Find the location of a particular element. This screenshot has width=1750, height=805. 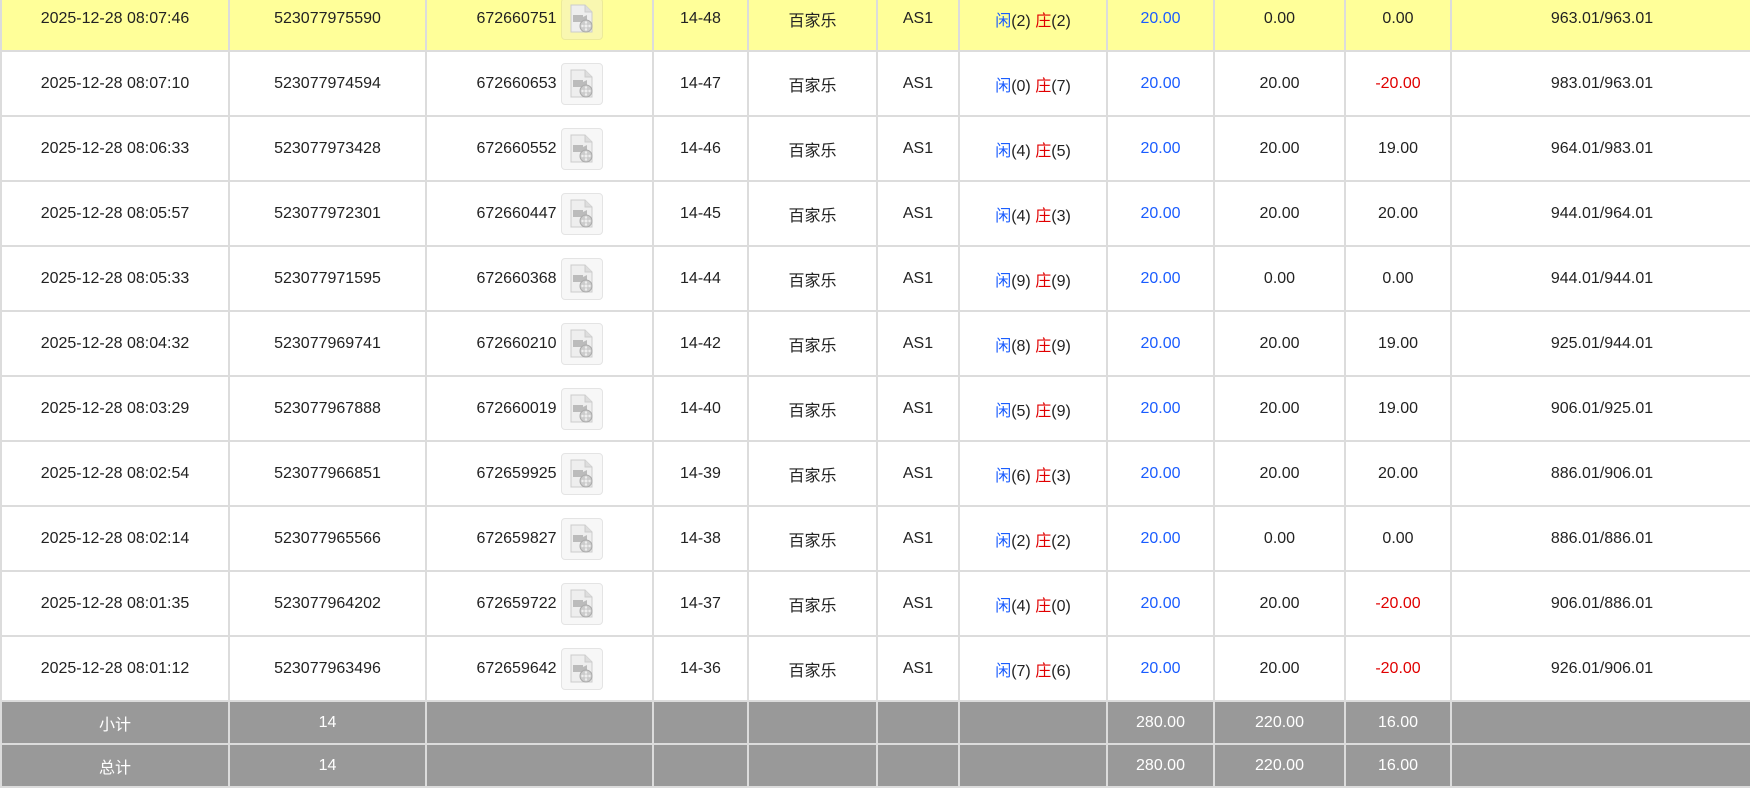

round-id: 672660210 is located at coordinates (516, 343).